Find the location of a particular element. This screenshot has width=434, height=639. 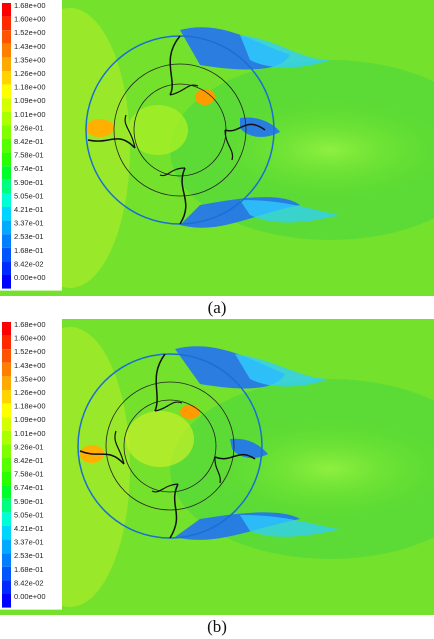

legend-label: 8.42e-01 is located at coordinates (29, 141).